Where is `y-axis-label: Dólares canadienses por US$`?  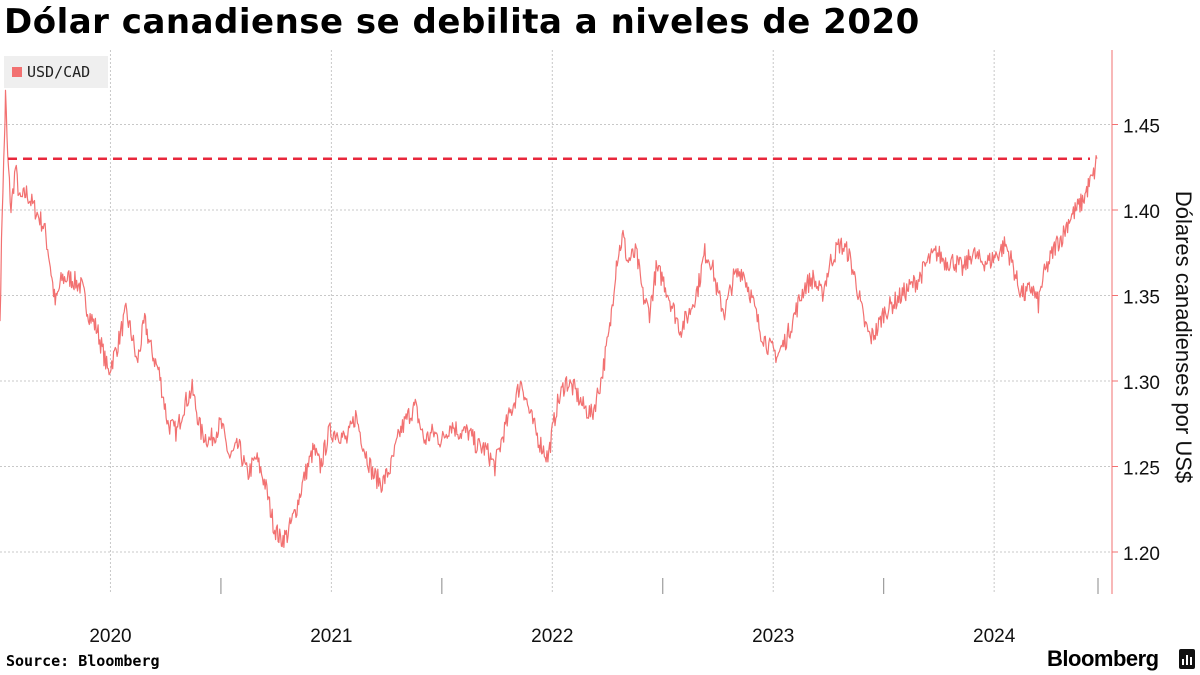 y-axis-label: Dólares canadienses por US$ is located at coordinates (1183, 337).